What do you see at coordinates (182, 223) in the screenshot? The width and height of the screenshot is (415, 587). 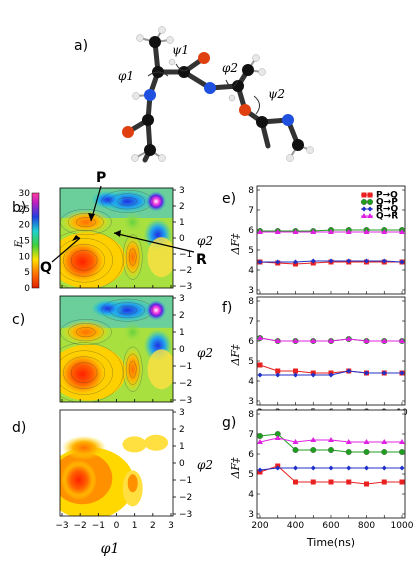 I see `map-b-ytick-label: 1` at bounding box center [182, 223].